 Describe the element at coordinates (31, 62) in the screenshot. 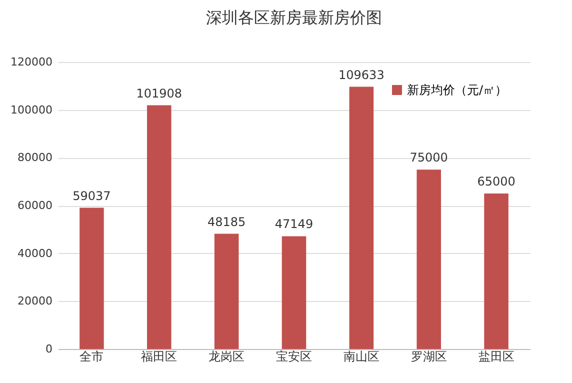

I see `y-tick-label: 120000` at that location.